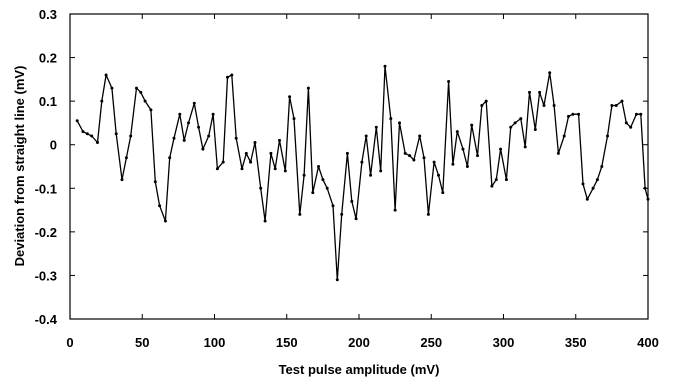 This screenshot has width=673, height=377. I want to click on y-tick-label: -0.3, so click(46, 275).